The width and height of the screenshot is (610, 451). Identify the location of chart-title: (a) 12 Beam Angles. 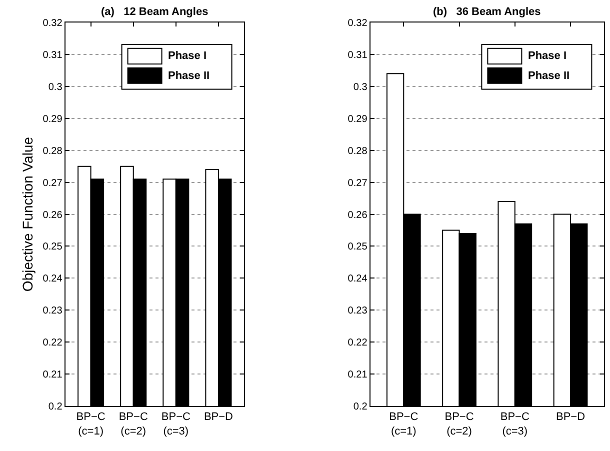
(154, 12).